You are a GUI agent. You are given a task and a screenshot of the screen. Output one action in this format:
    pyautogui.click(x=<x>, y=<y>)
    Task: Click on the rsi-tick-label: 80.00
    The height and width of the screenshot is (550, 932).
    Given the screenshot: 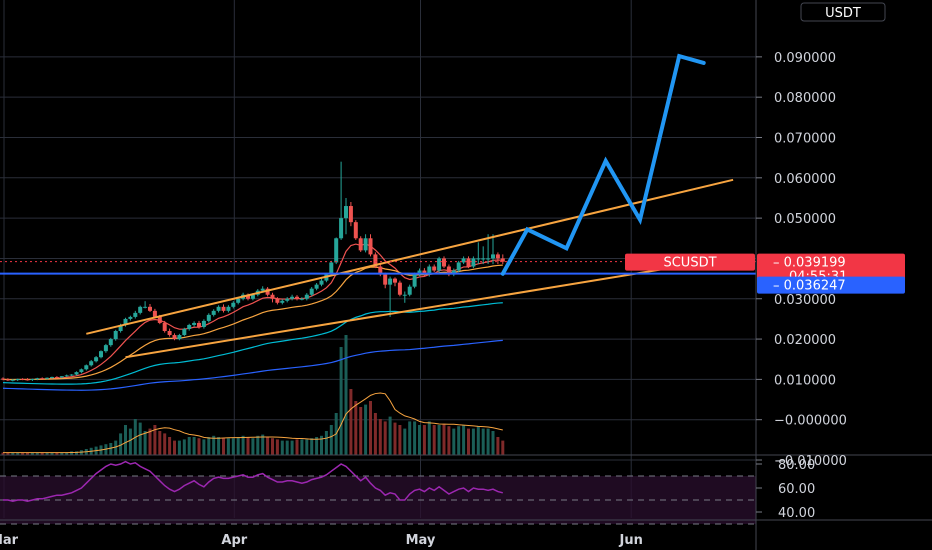 What is the action you would take?
    pyautogui.click(x=796, y=465)
    